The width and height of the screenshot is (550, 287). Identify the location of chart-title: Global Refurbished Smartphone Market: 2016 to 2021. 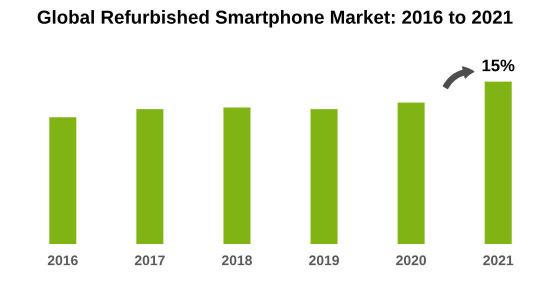
(275, 19).